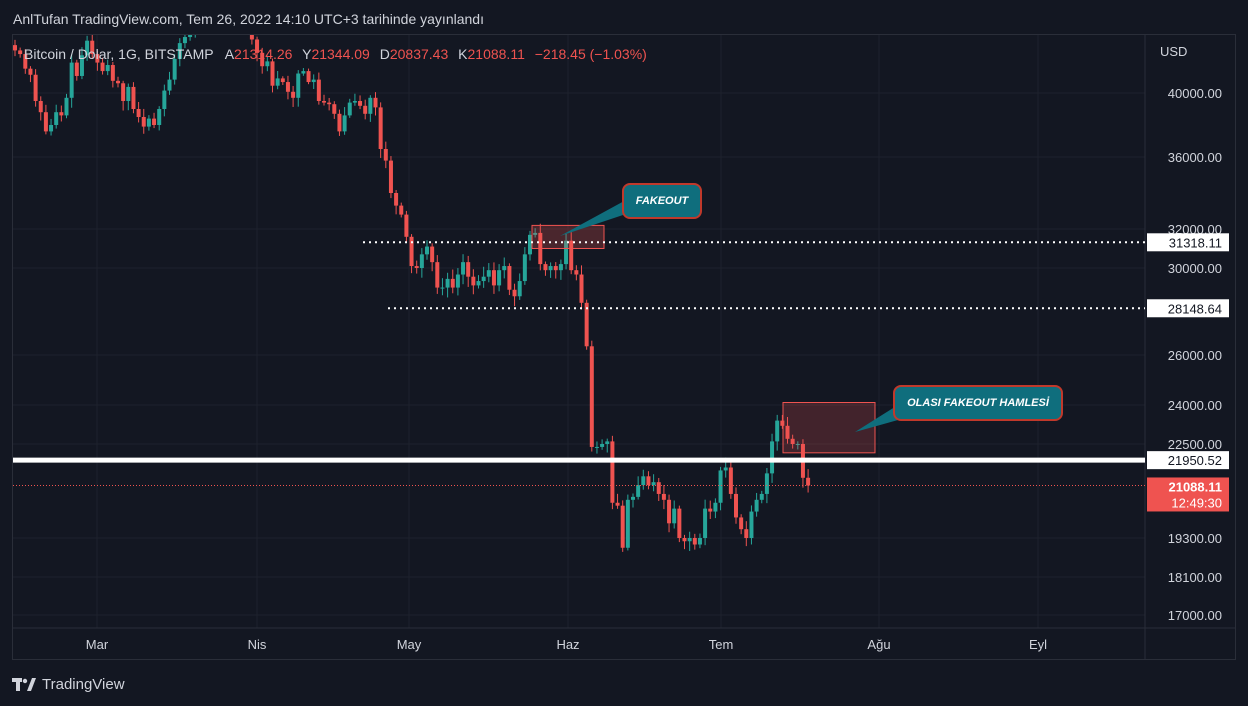 This screenshot has width=1248, height=706. Describe the element at coordinates (1195, 157) in the screenshot. I see `y-tick-label: 36000.00` at that location.